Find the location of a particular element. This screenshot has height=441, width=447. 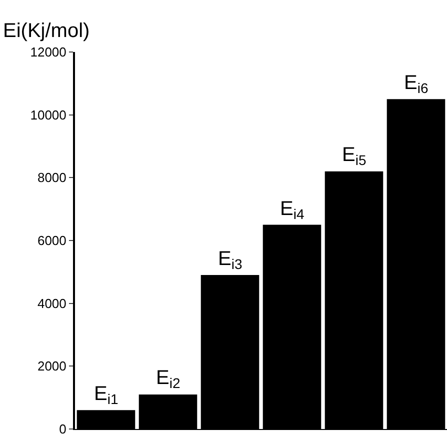

x-tick-label: E$_{i5}$ is located at coordinates (354, 156).